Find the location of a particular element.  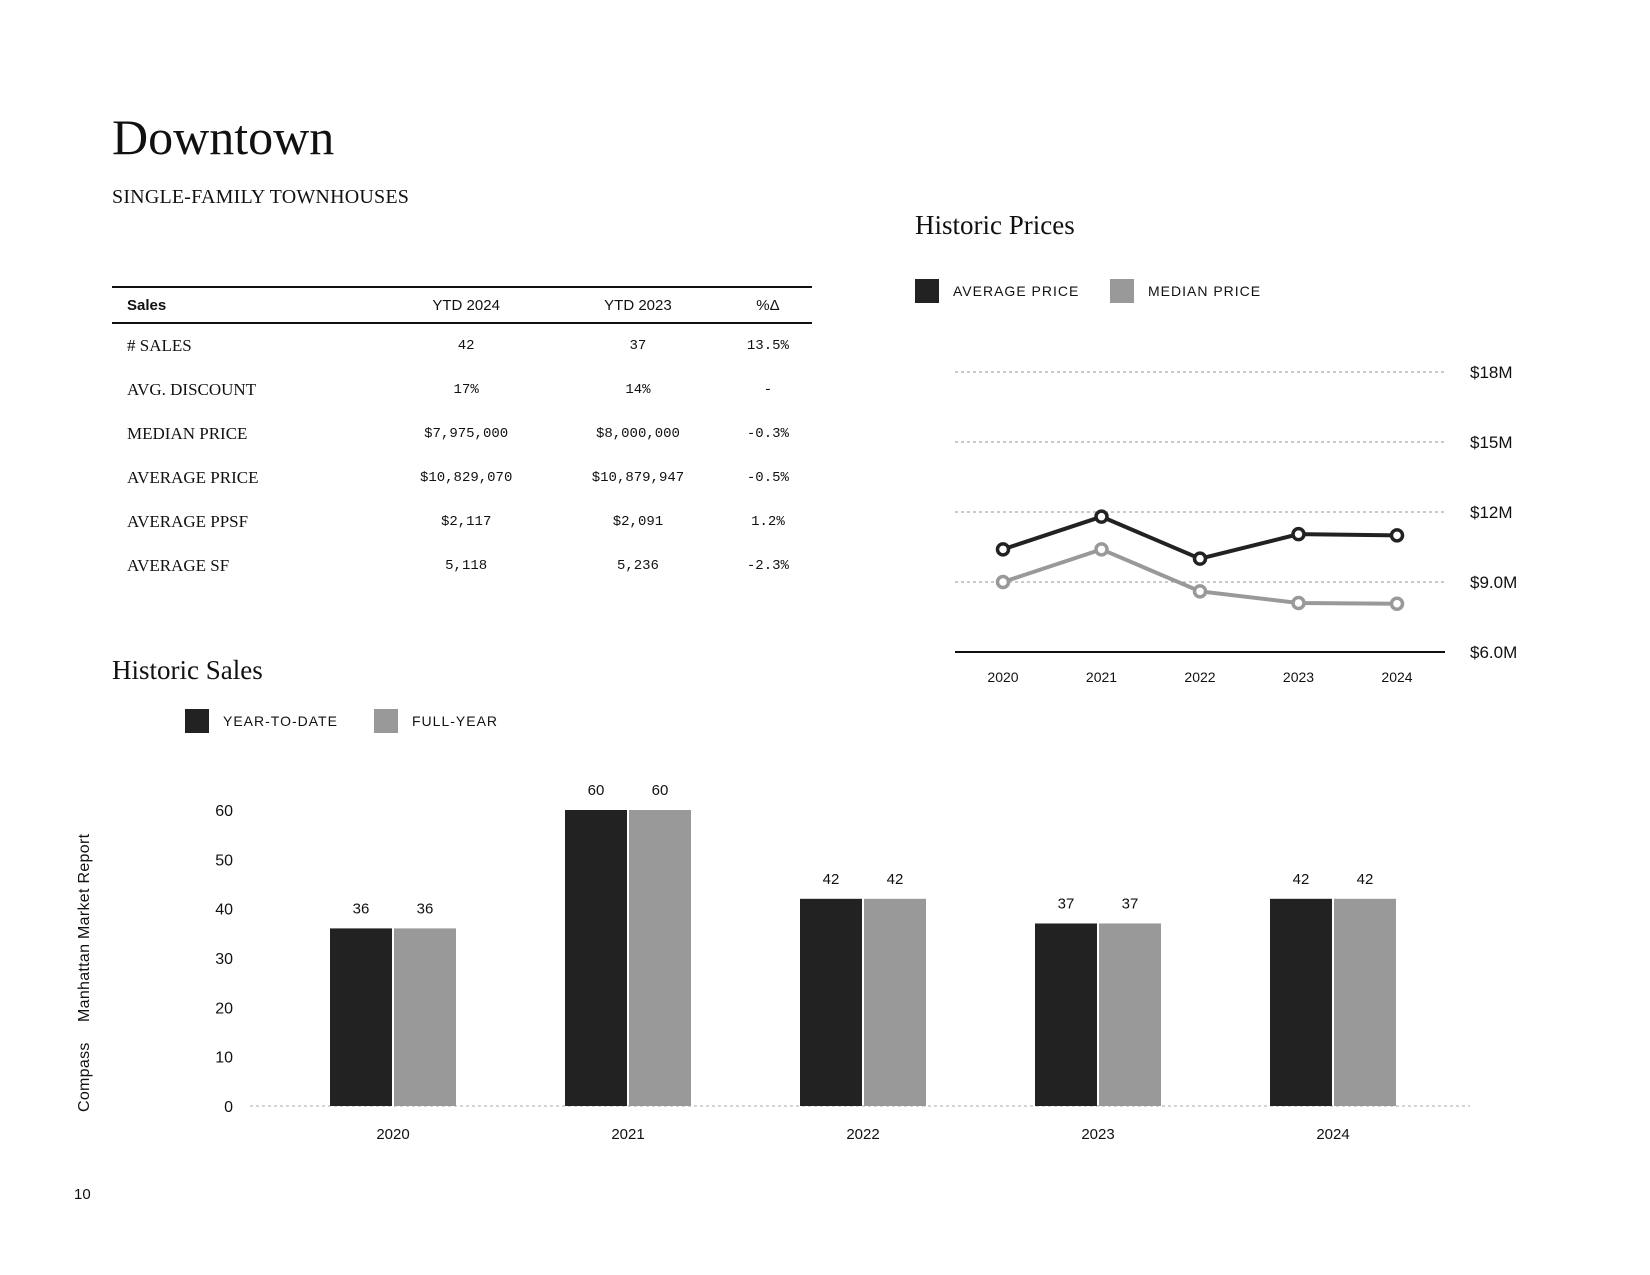

legend-year-to-date: YEAR-TO-DATE is located at coordinates (261, 721).